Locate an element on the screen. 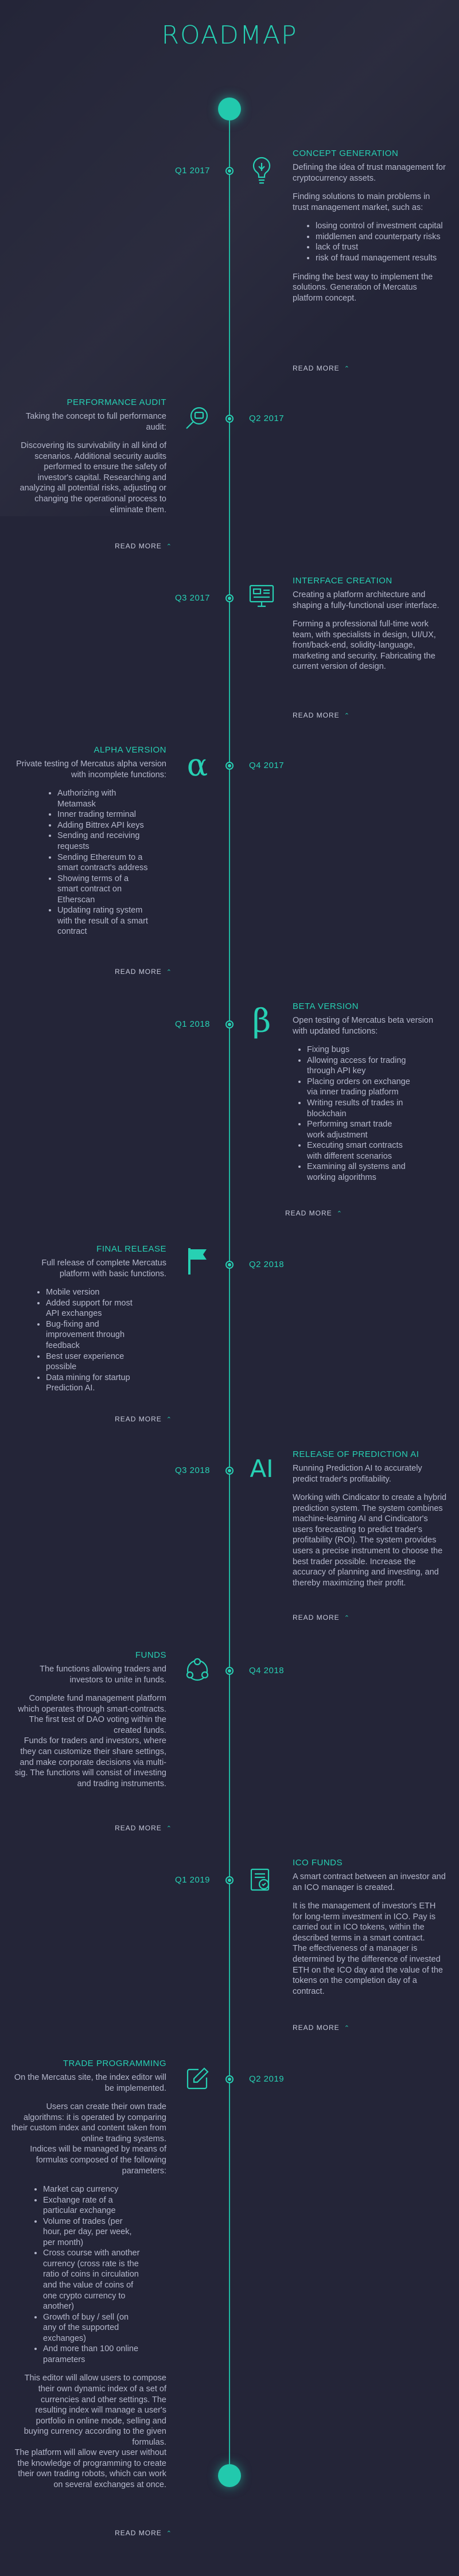 The width and height of the screenshot is (459, 2576). list-item: middlemen and counterparty risks is located at coordinates (382, 238).